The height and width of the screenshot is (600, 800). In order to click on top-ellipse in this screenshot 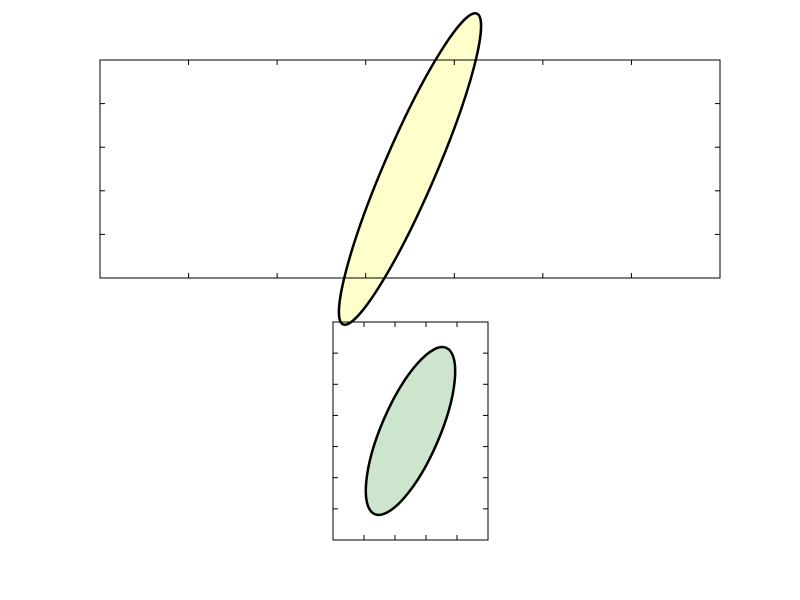, I will do `click(410, 169)`.